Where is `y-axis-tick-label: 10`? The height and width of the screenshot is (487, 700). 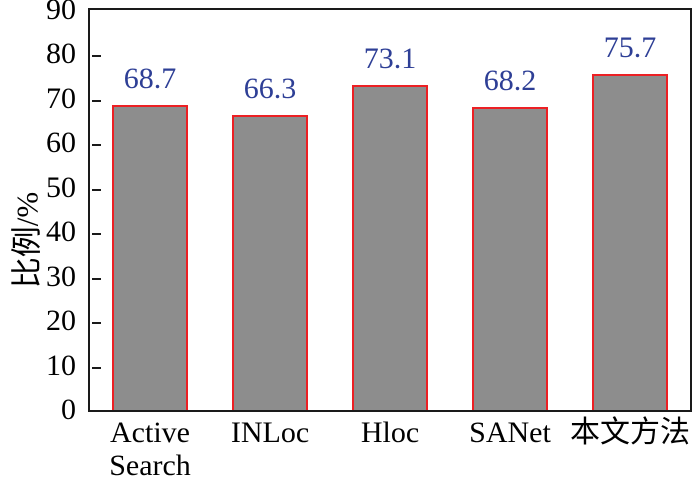 y-axis-tick-label: 10 is located at coordinates (61, 365).